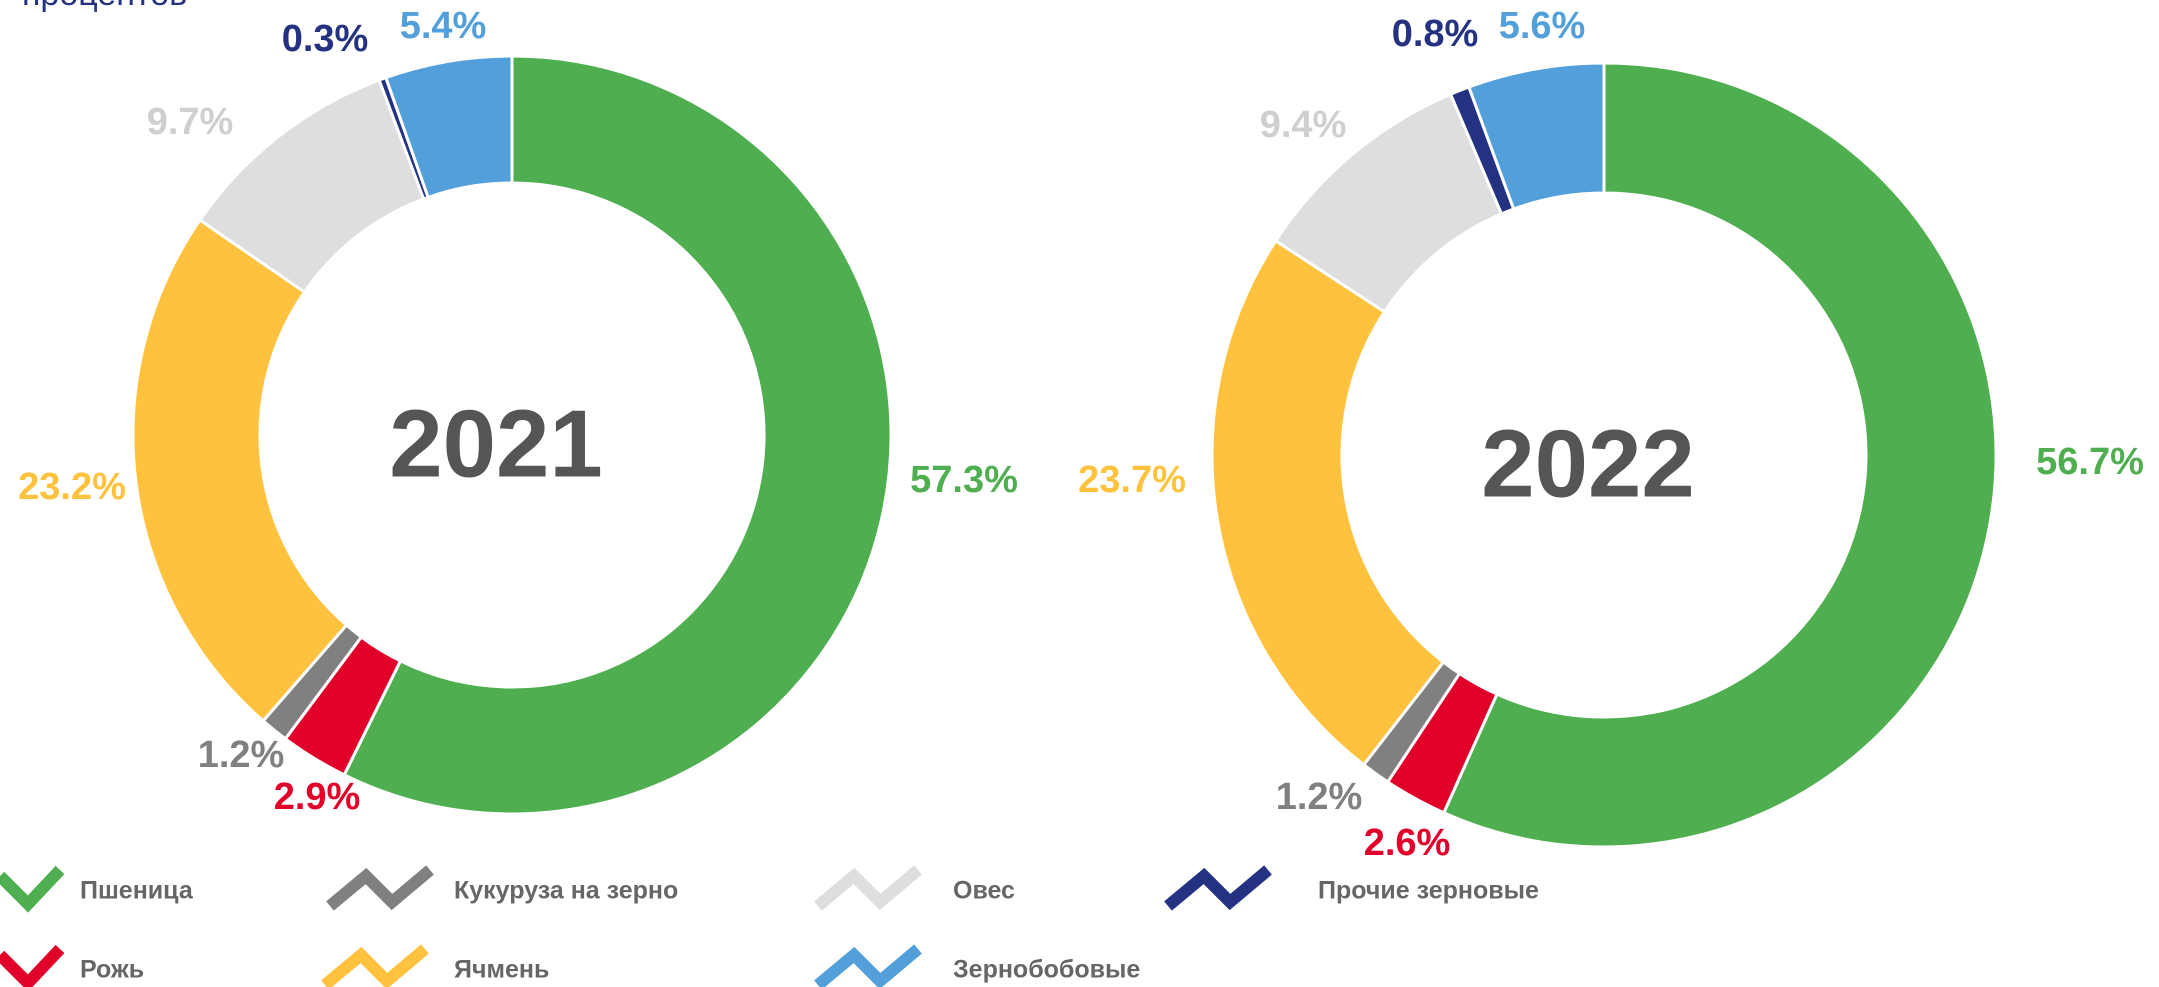 This screenshot has height=987, width=2159. What do you see at coordinates (496, 443) in the screenshot?
I see `center-title: 2021` at bounding box center [496, 443].